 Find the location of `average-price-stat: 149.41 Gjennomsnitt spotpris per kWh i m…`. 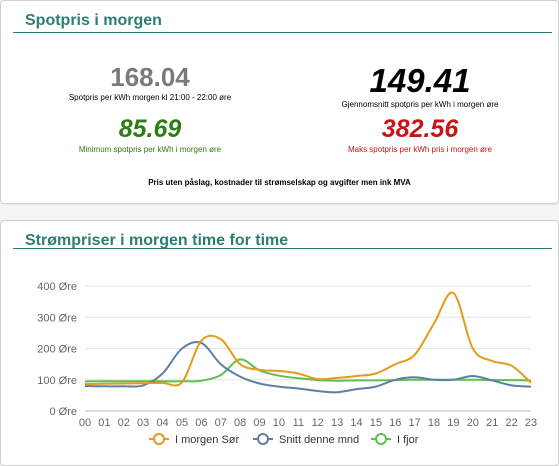

average-price-stat: 149.41 Gjennomsnitt spotpris per kWh i m… is located at coordinates (420, 86).